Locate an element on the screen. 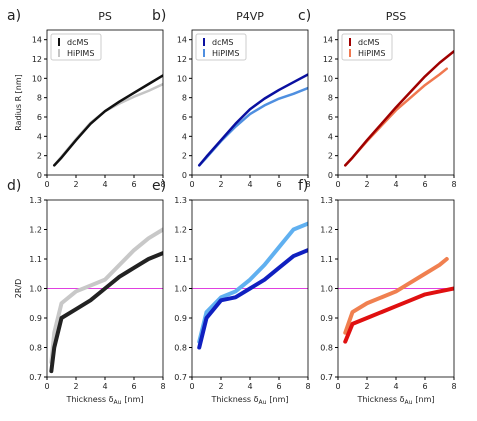 This screenshot has width=477, height=421. panel-label: e) is located at coordinates (159, 186).